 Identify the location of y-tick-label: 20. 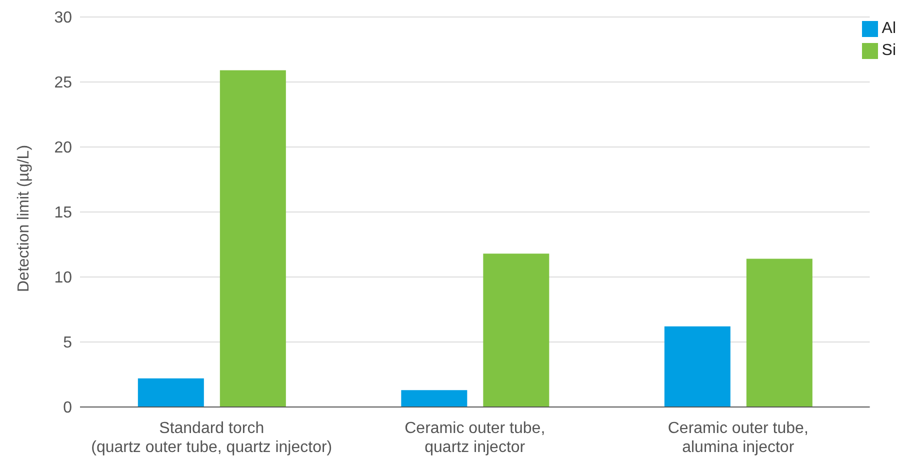
(63, 148).